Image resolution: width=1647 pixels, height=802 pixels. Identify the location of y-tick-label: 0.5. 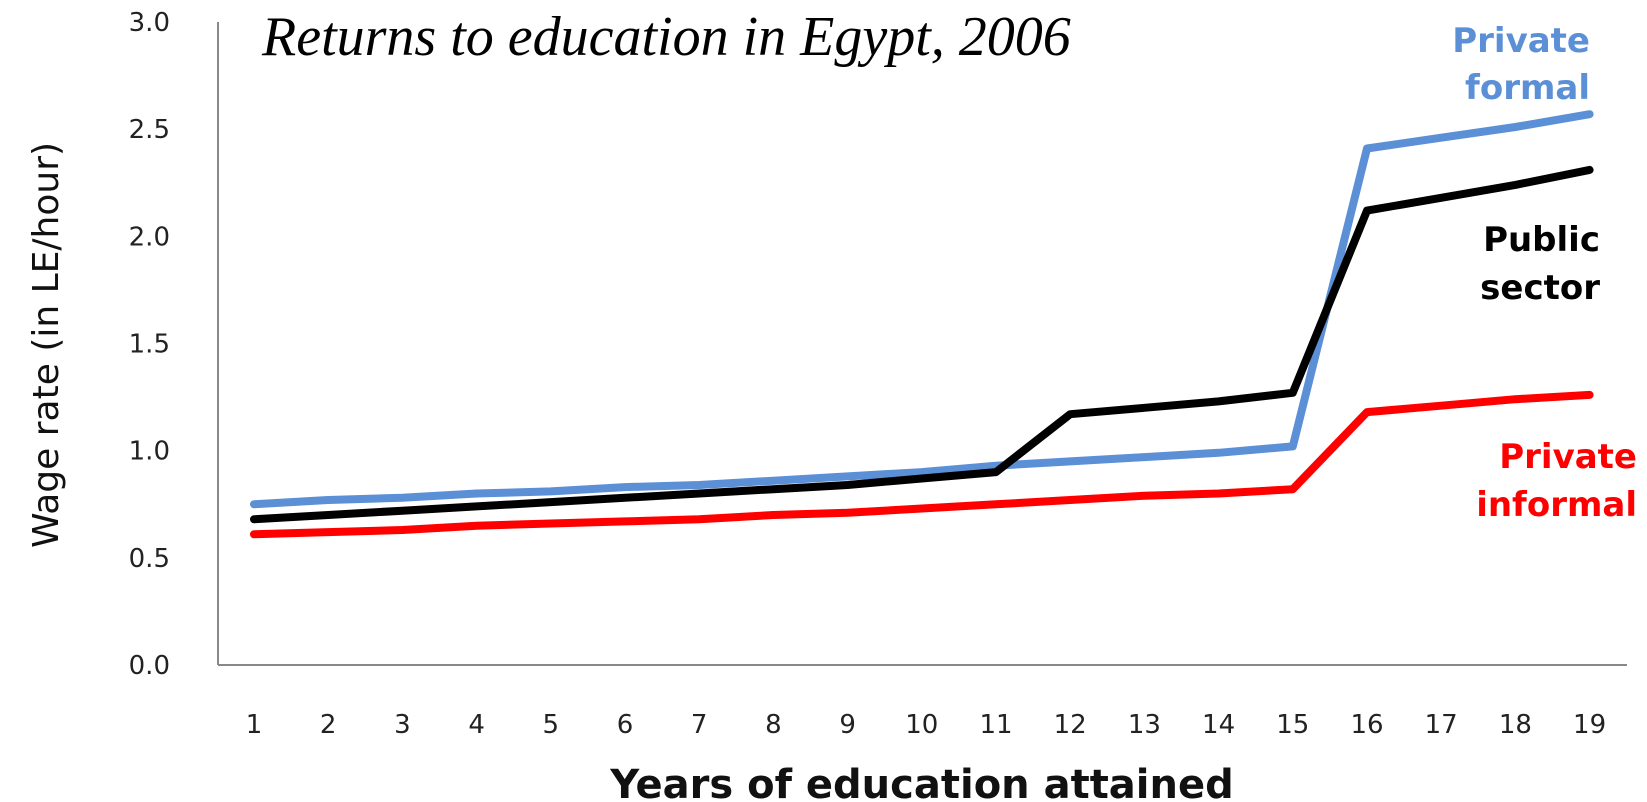
(149, 559).